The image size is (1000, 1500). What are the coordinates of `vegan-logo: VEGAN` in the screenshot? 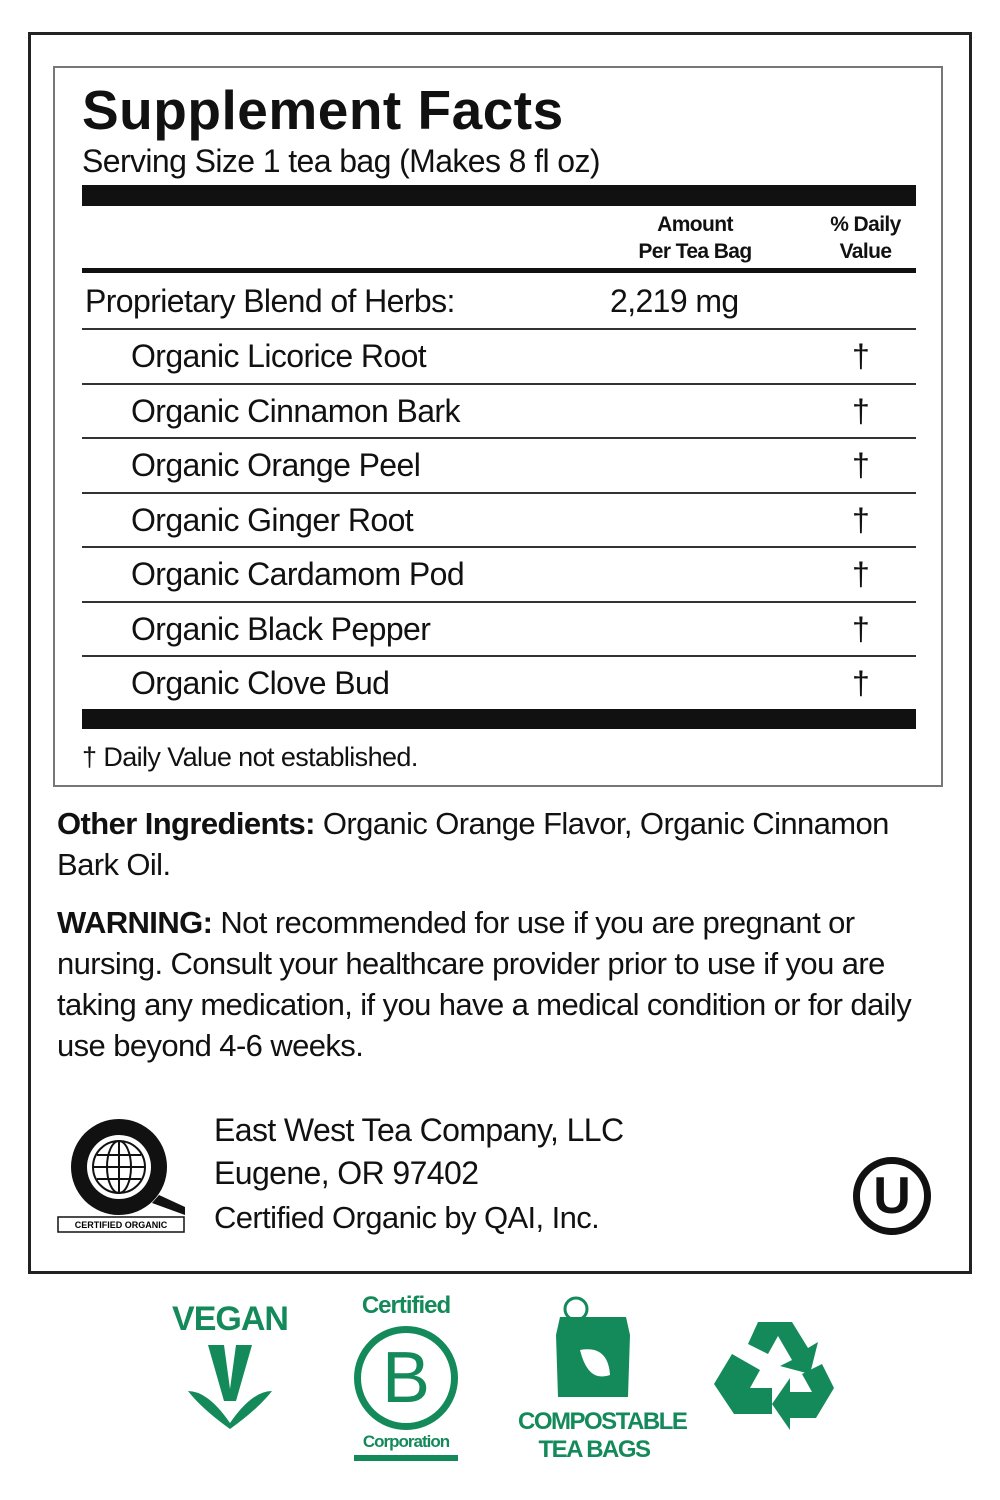 It's located at (230, 1370).